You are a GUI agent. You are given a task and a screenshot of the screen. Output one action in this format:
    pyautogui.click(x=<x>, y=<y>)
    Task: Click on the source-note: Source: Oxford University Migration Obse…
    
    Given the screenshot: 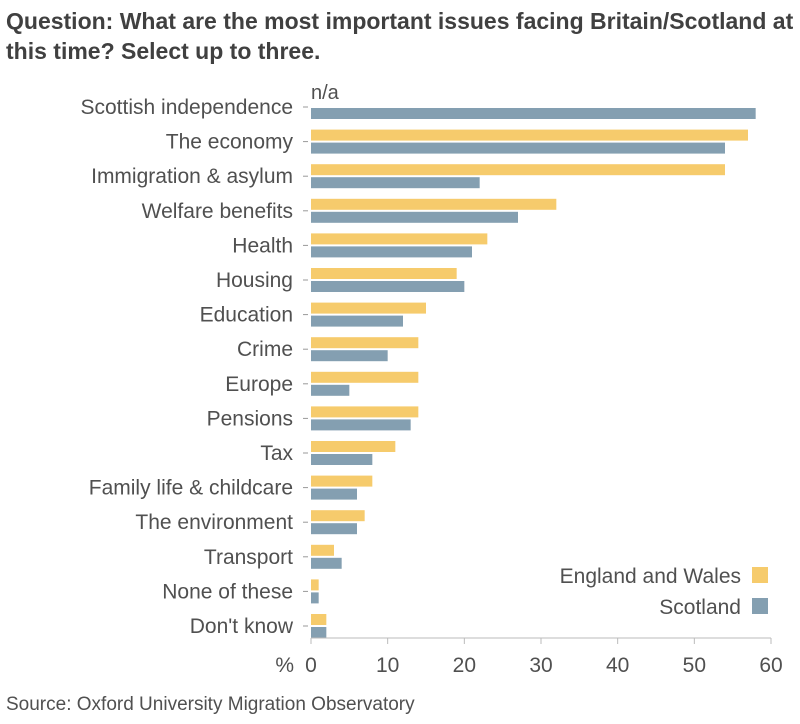 What is the action you would take?
    pyautogui.click(x=210, y=704)
    